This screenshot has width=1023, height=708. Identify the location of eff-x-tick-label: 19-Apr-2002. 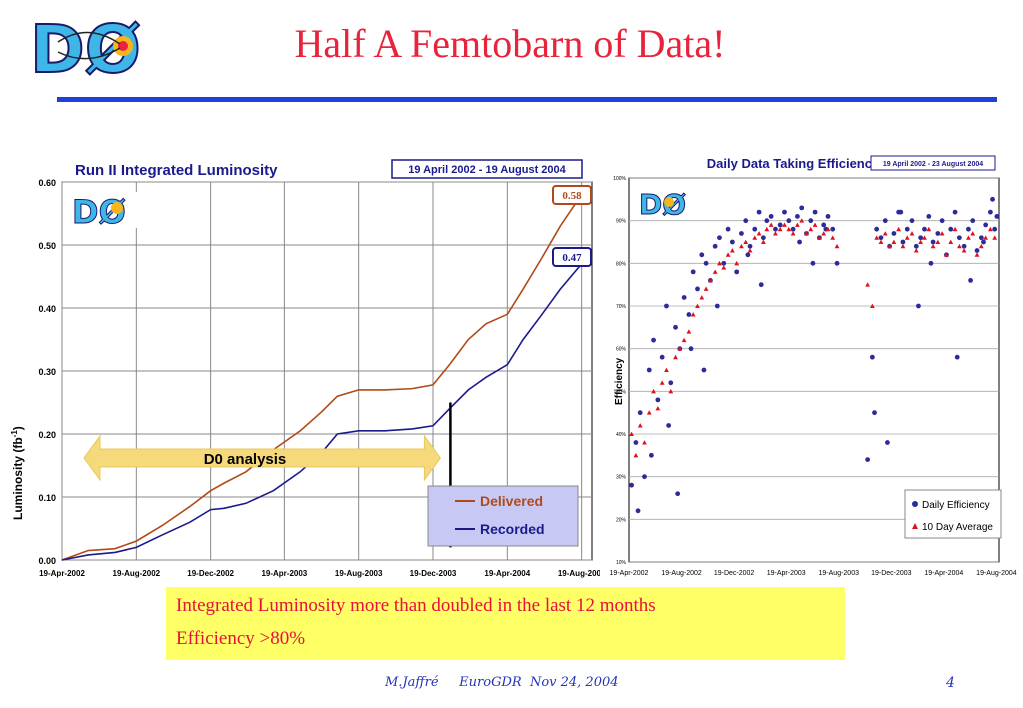
(629, 573).